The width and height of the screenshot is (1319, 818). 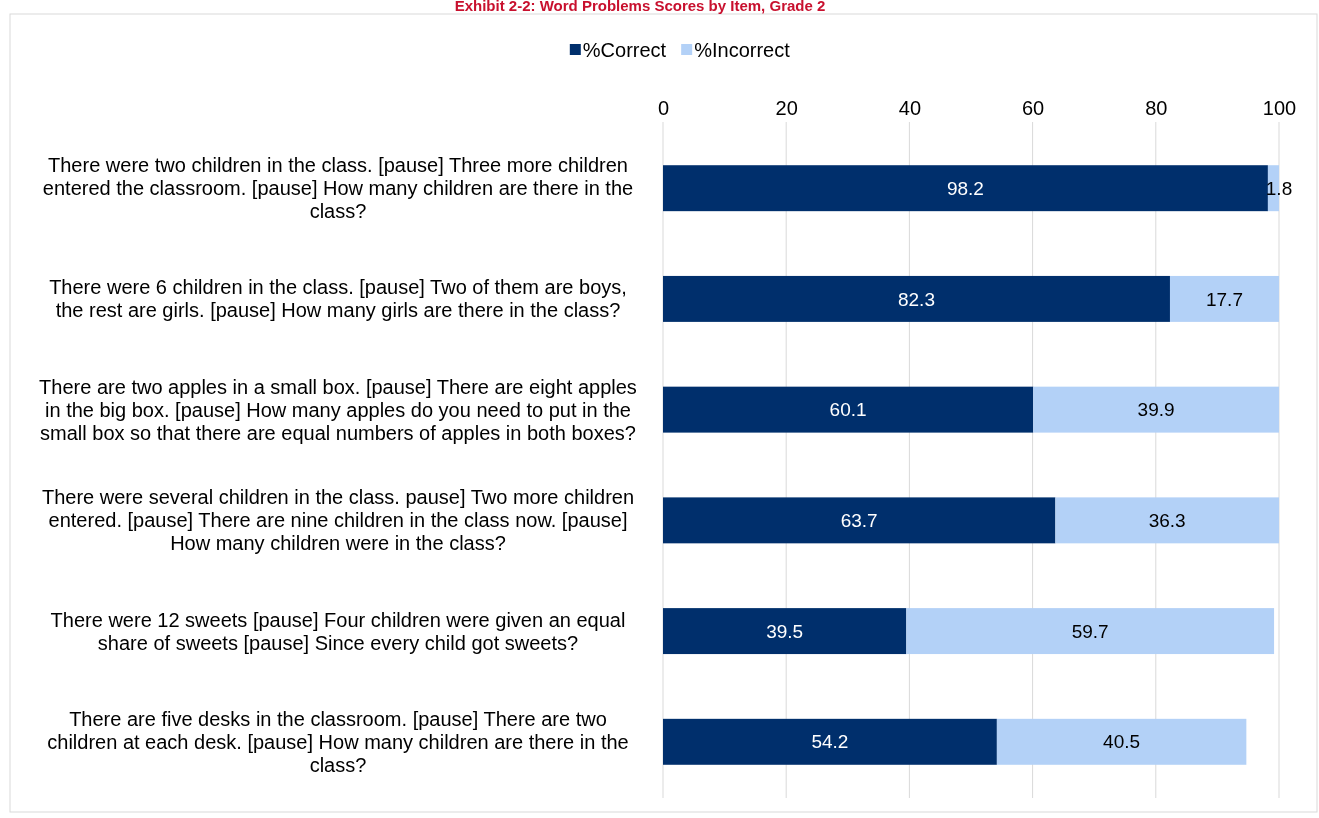 What do you see at coordinates (1279, 108) in the screenshot?
I see `x-tick-label: 100` at bounding box center [1279, 108].